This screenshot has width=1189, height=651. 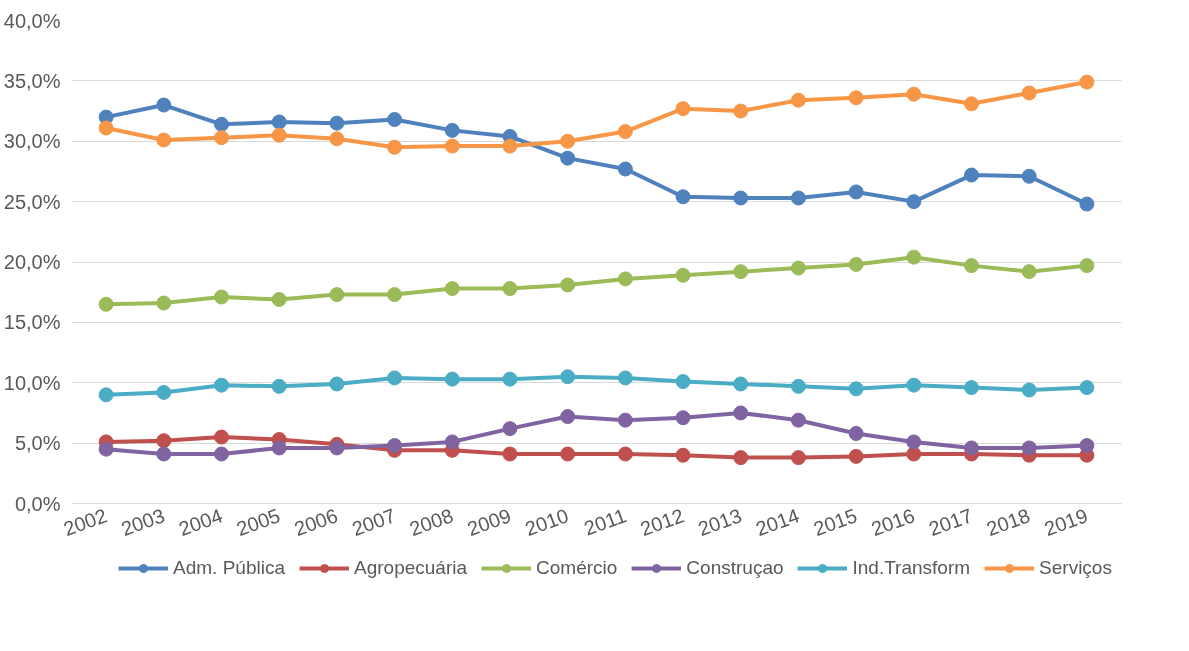 What do you see at coordinates (777, 522) in the screenshot?
I see `x-tick-label: 2014` at bounding box center [777, 522].